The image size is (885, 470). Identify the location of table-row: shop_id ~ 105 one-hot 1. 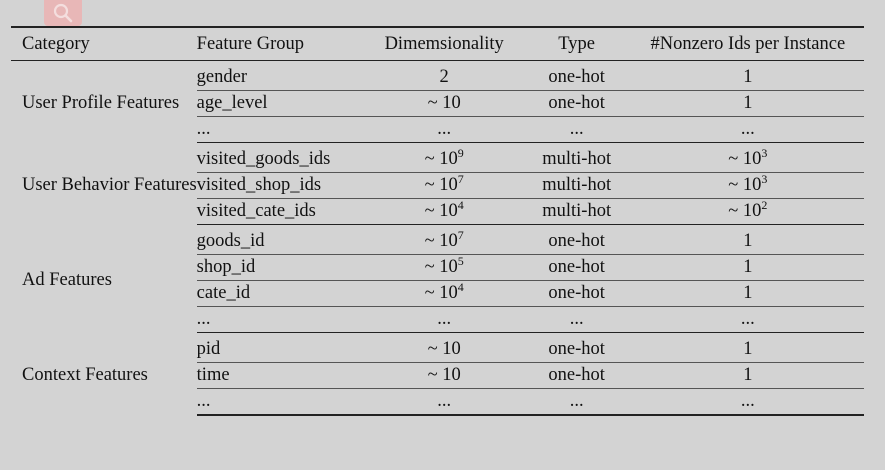
(437, 267).